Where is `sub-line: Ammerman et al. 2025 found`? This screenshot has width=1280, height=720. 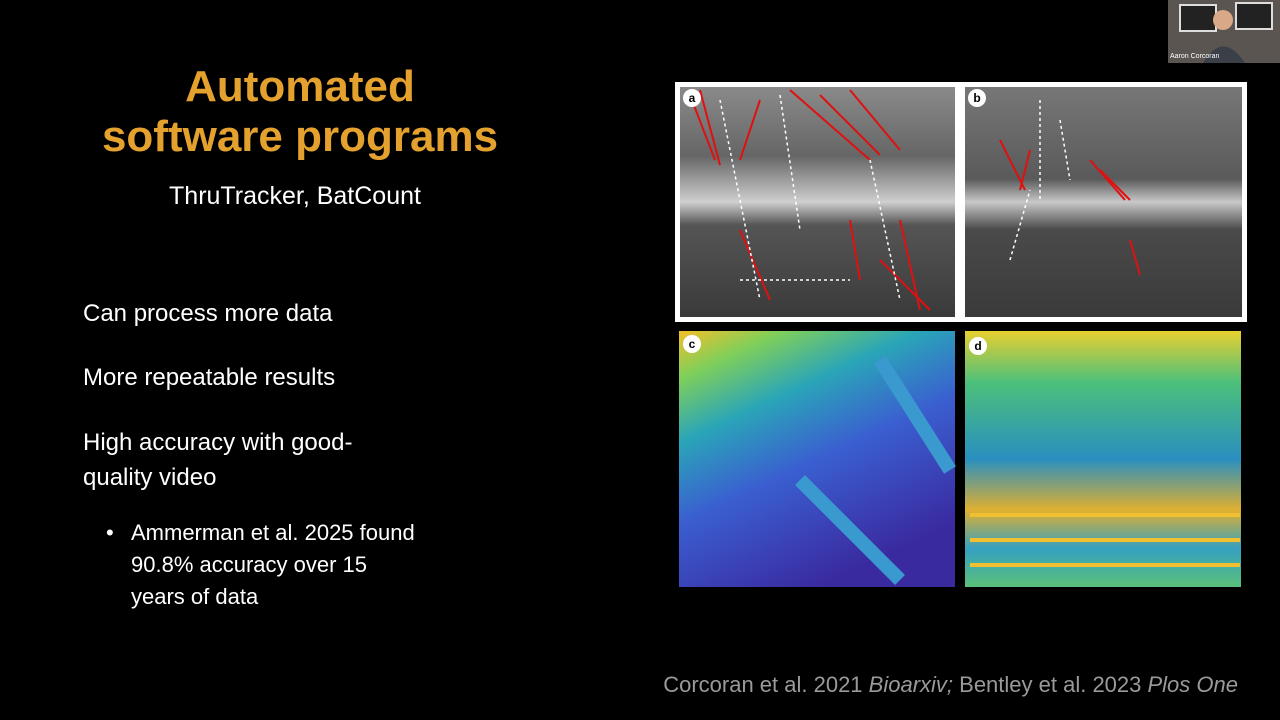 sub-line: Ammerman et al. 2025 found is located at coordinates (273, 532).